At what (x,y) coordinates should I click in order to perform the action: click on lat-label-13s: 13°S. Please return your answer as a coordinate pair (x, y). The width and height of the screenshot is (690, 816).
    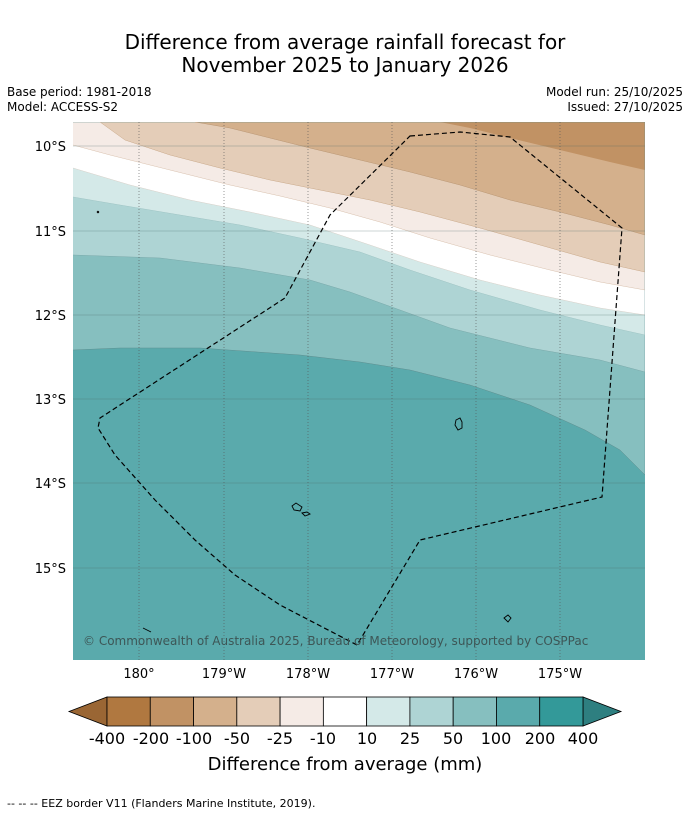
    Looking at the image, I should click on (50, 400).